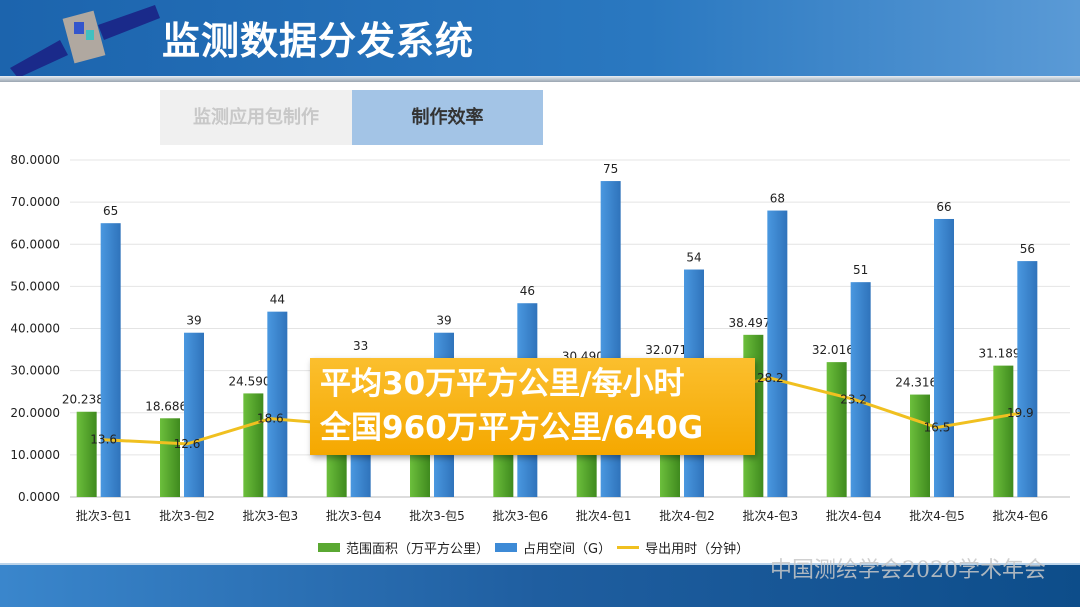 The image size is (1080, 607). Describe the element at coordinates (771, 515) in the screenshot. I see `x-tick-label: 批次4-包3` at that location.